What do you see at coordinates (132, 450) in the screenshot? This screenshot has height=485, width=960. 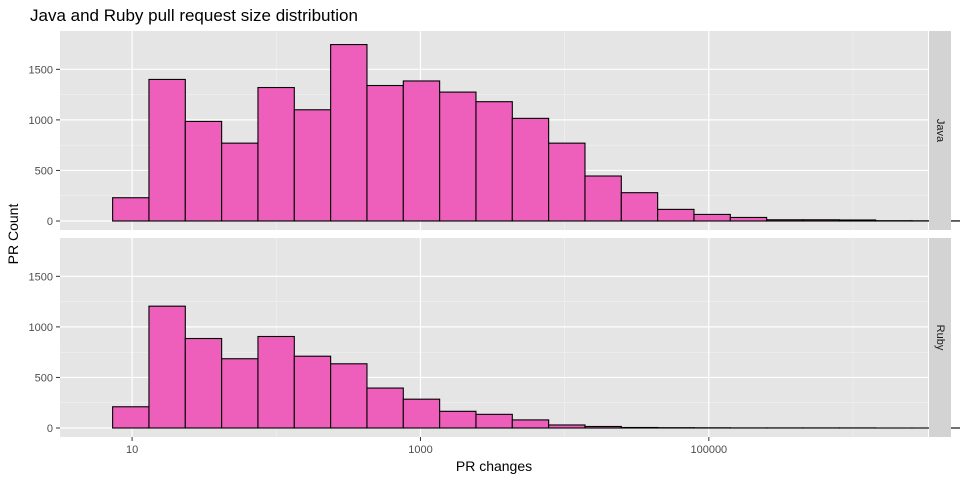 I see `x-tick-label: 10` at bounding box center [132, 450].